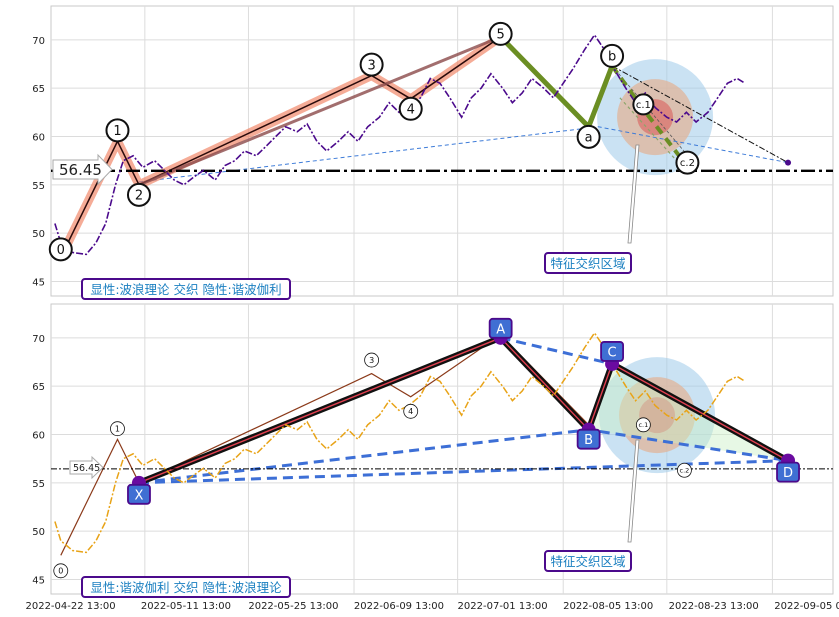 The image size is (839, 617). I want to click on wave-marker-small-text: c.2, so click(685, 471).